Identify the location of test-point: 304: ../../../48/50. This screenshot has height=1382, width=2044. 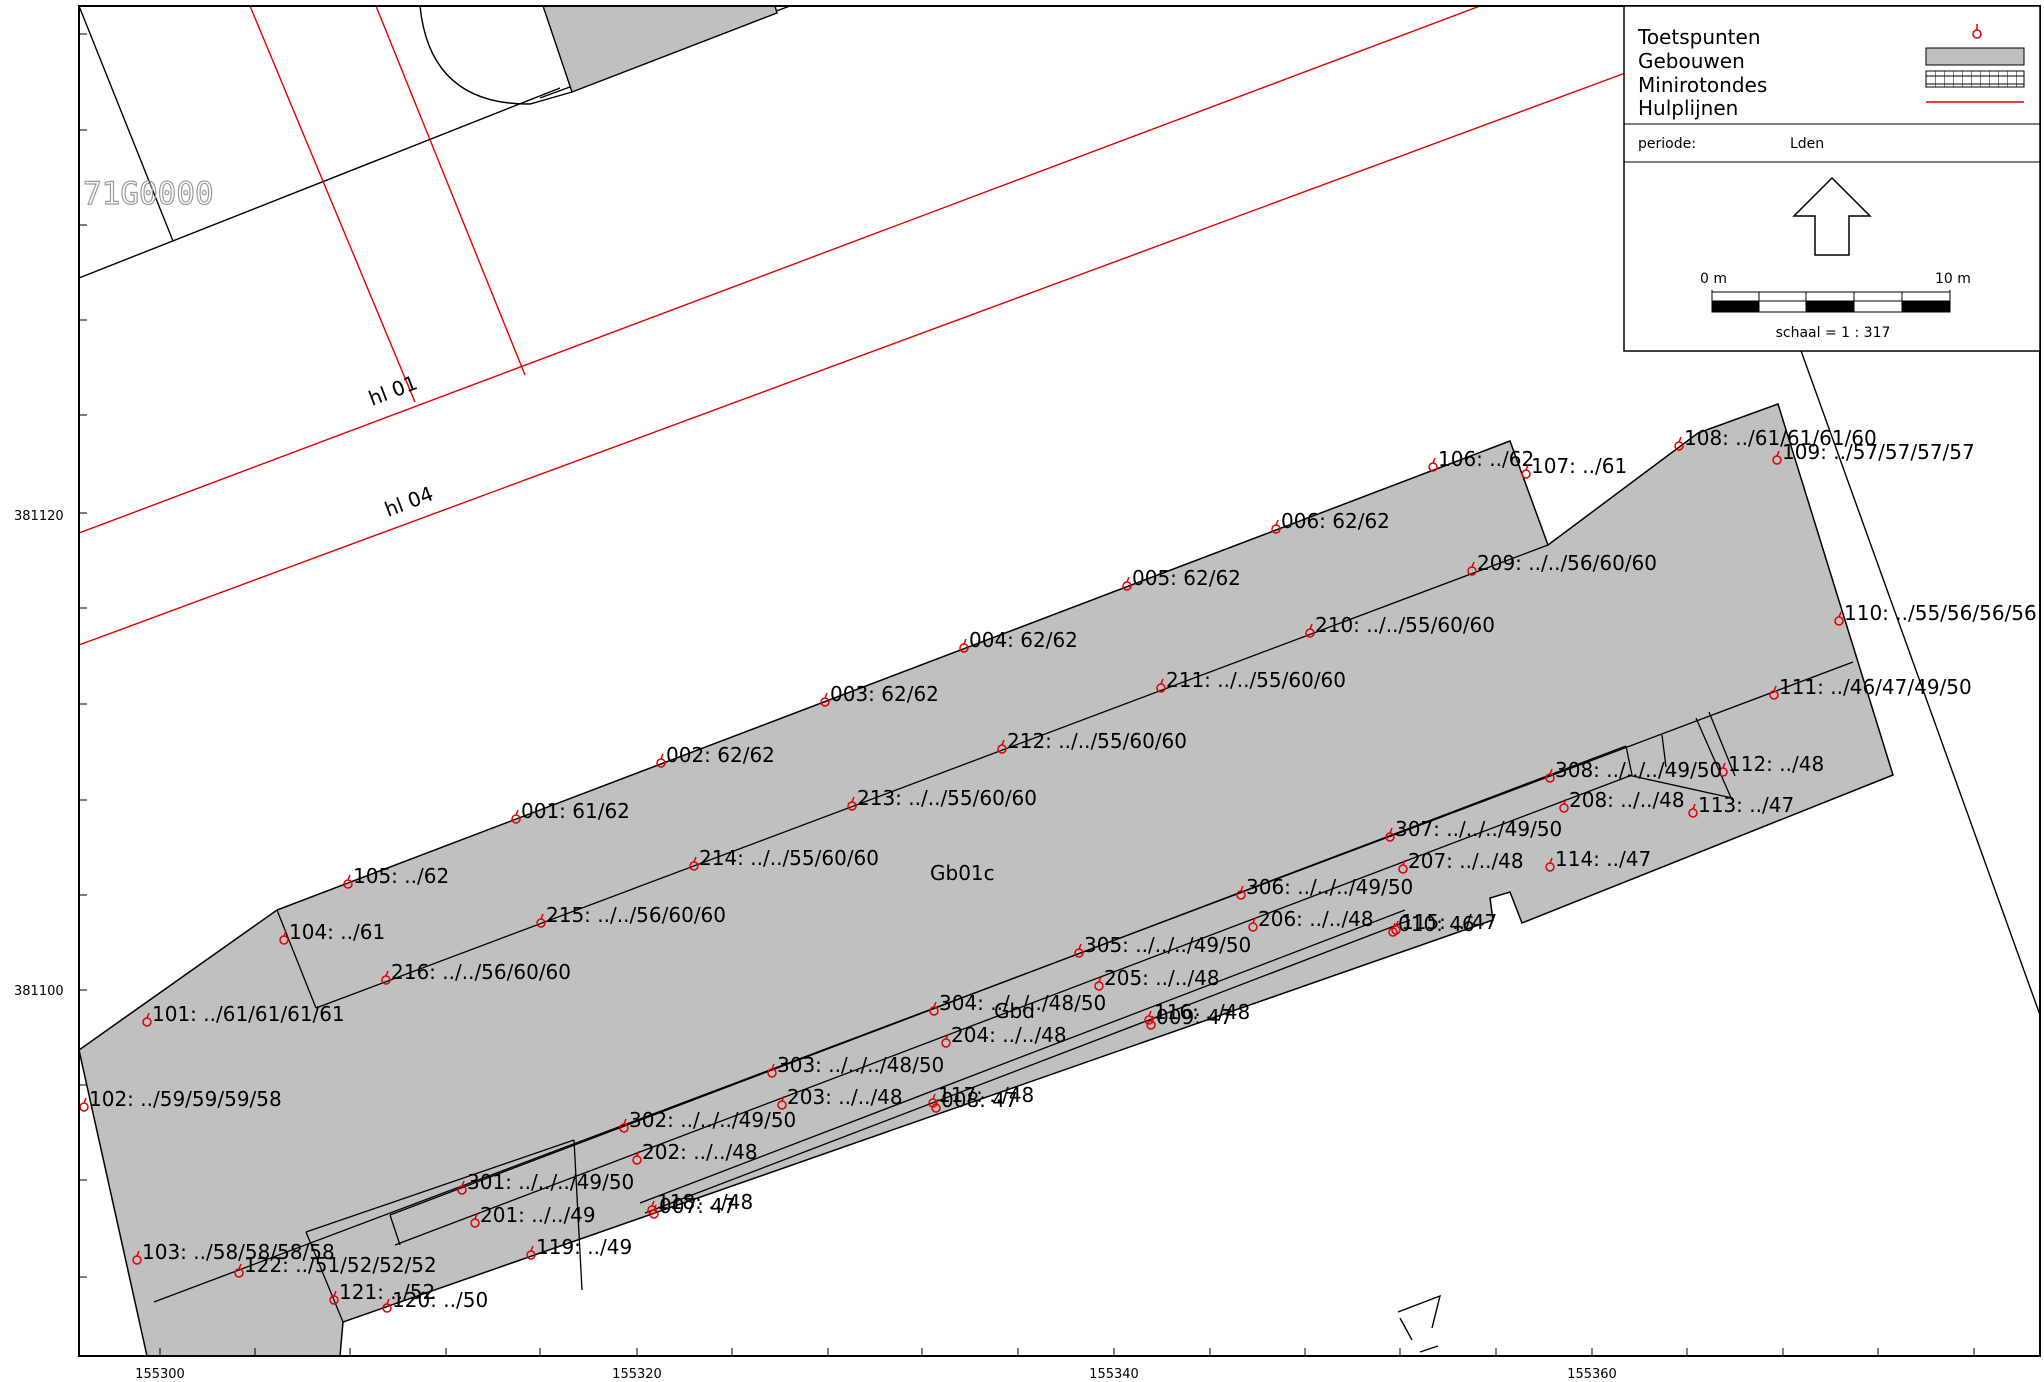
(1017, 1003).